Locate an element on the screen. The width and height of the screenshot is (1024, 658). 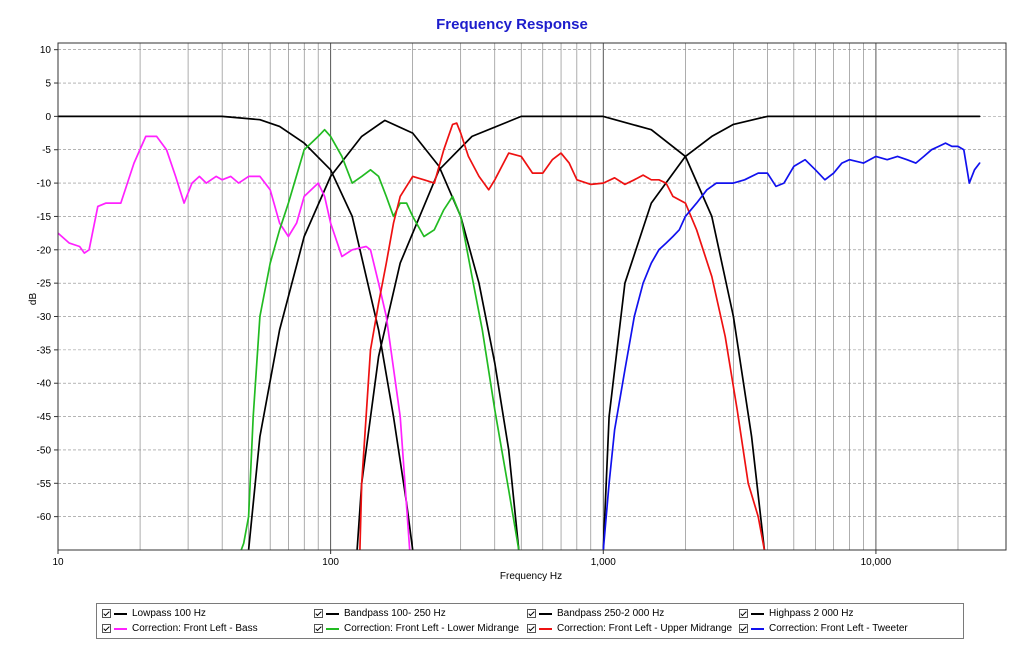
y-tick-label: -10 is located at coordinates (44, 184).